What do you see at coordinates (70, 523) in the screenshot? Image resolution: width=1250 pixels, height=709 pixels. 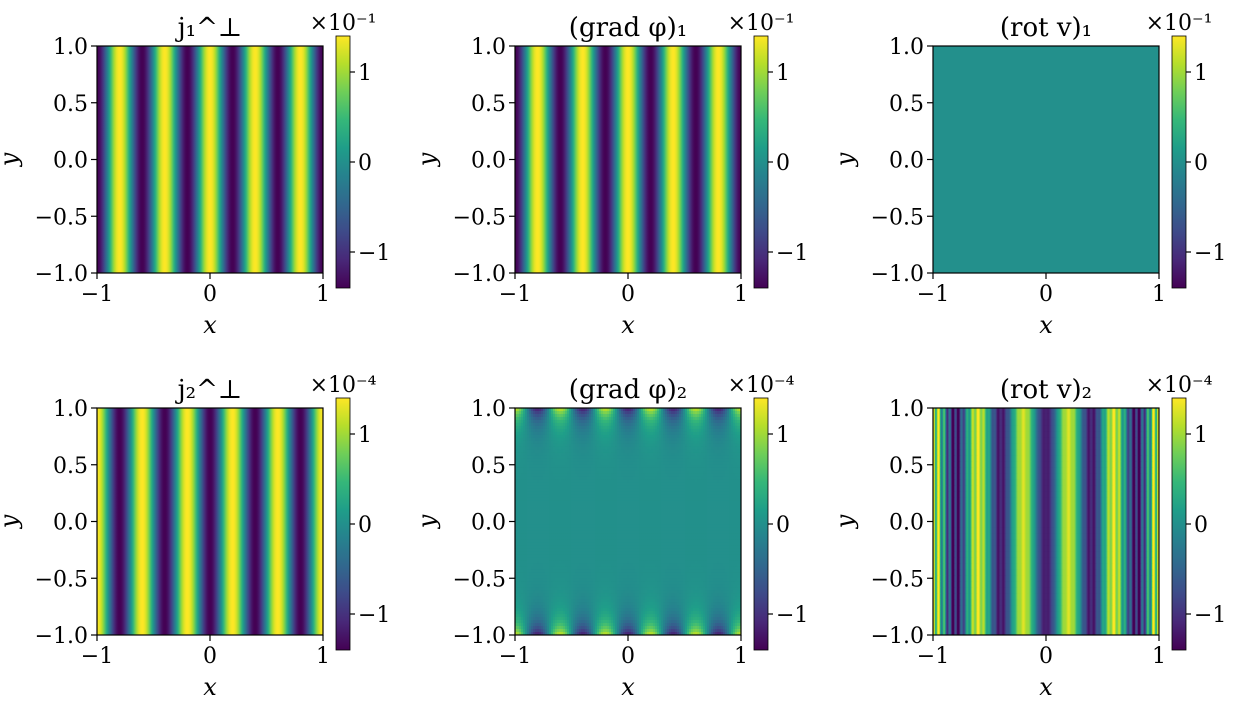 I see `y-tick-label: 0.0` at bounding box center [70, 523].